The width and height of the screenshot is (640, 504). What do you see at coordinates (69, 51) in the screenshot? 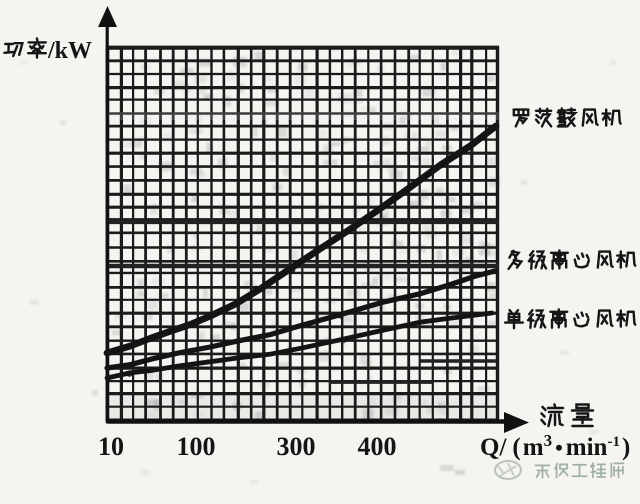
I see `svg-text: /kW` at bounding box center [69, 51].